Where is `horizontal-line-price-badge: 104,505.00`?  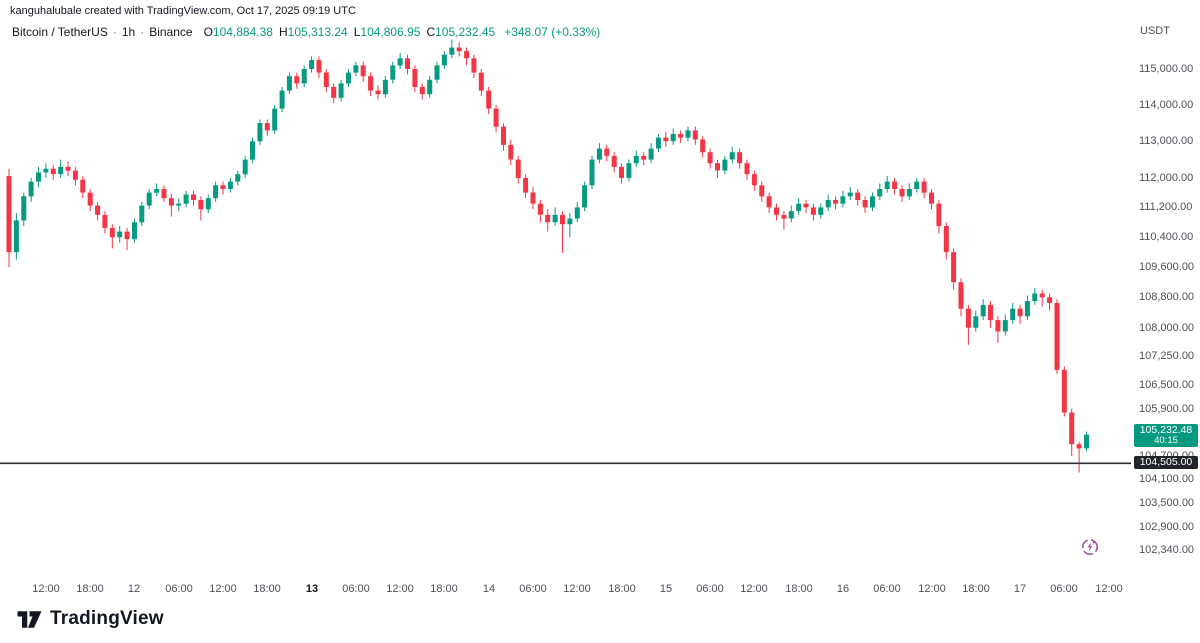 horizontal-line-price-badge: 104,505.00 is located at coordinates (1166, 462).